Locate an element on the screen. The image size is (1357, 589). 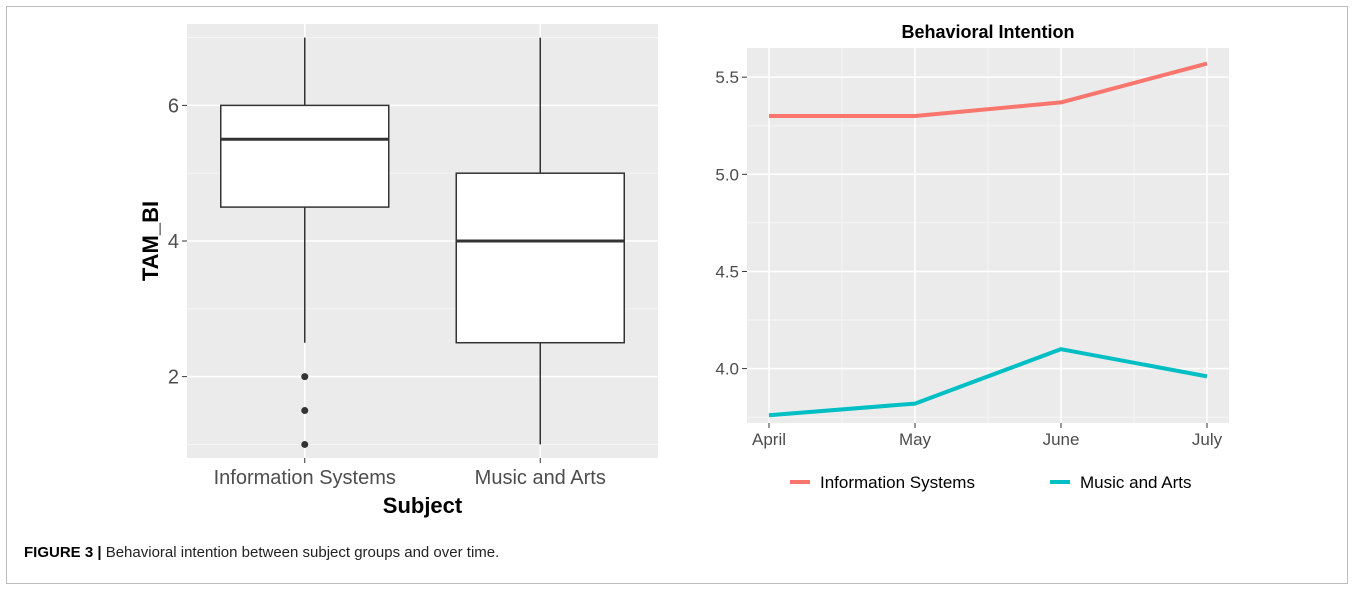
linechart-legend: Information Systems Music and Arts is located at coordinates (991, 482).